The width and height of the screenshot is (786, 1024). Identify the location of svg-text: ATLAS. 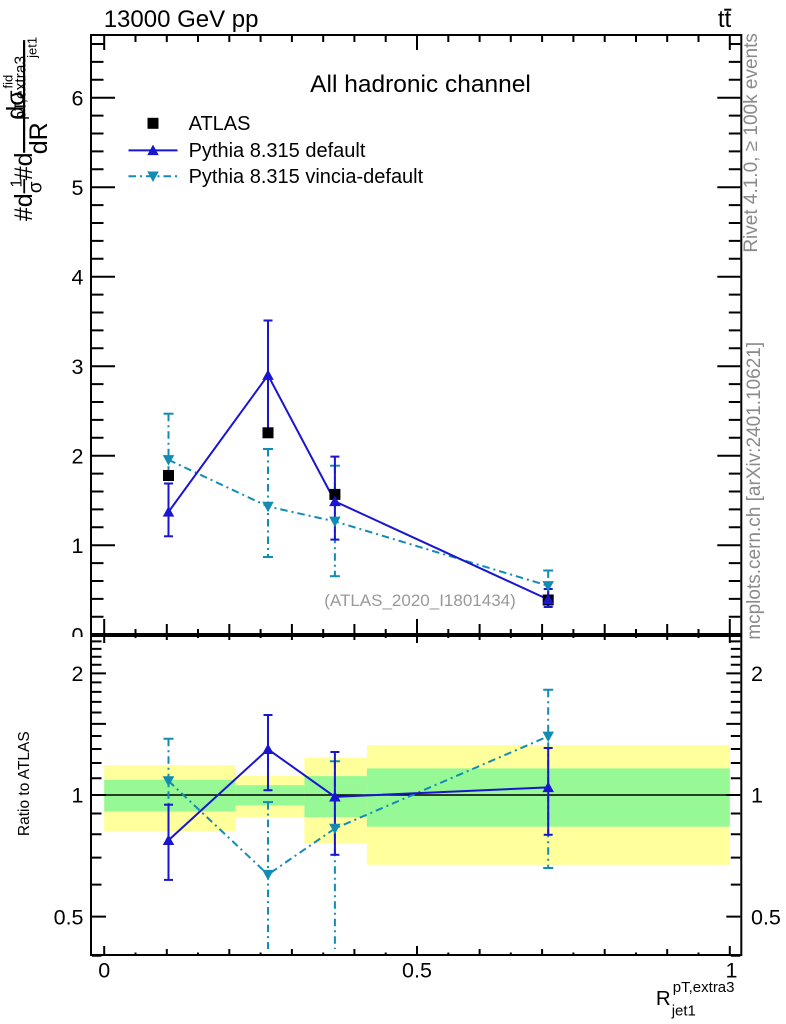
(220, 124).